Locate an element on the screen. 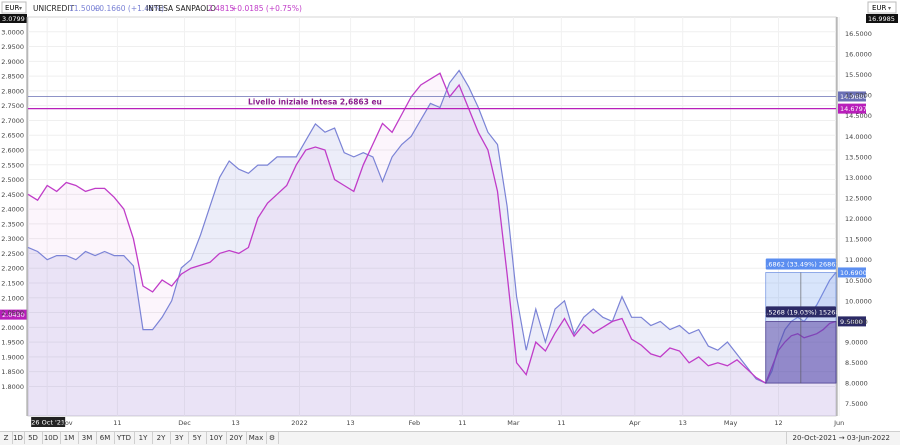 The image size is (900, 445). measure-label-unicredit: 2.6862 (33.49%) 26862 is located at coordinates (800, 264).